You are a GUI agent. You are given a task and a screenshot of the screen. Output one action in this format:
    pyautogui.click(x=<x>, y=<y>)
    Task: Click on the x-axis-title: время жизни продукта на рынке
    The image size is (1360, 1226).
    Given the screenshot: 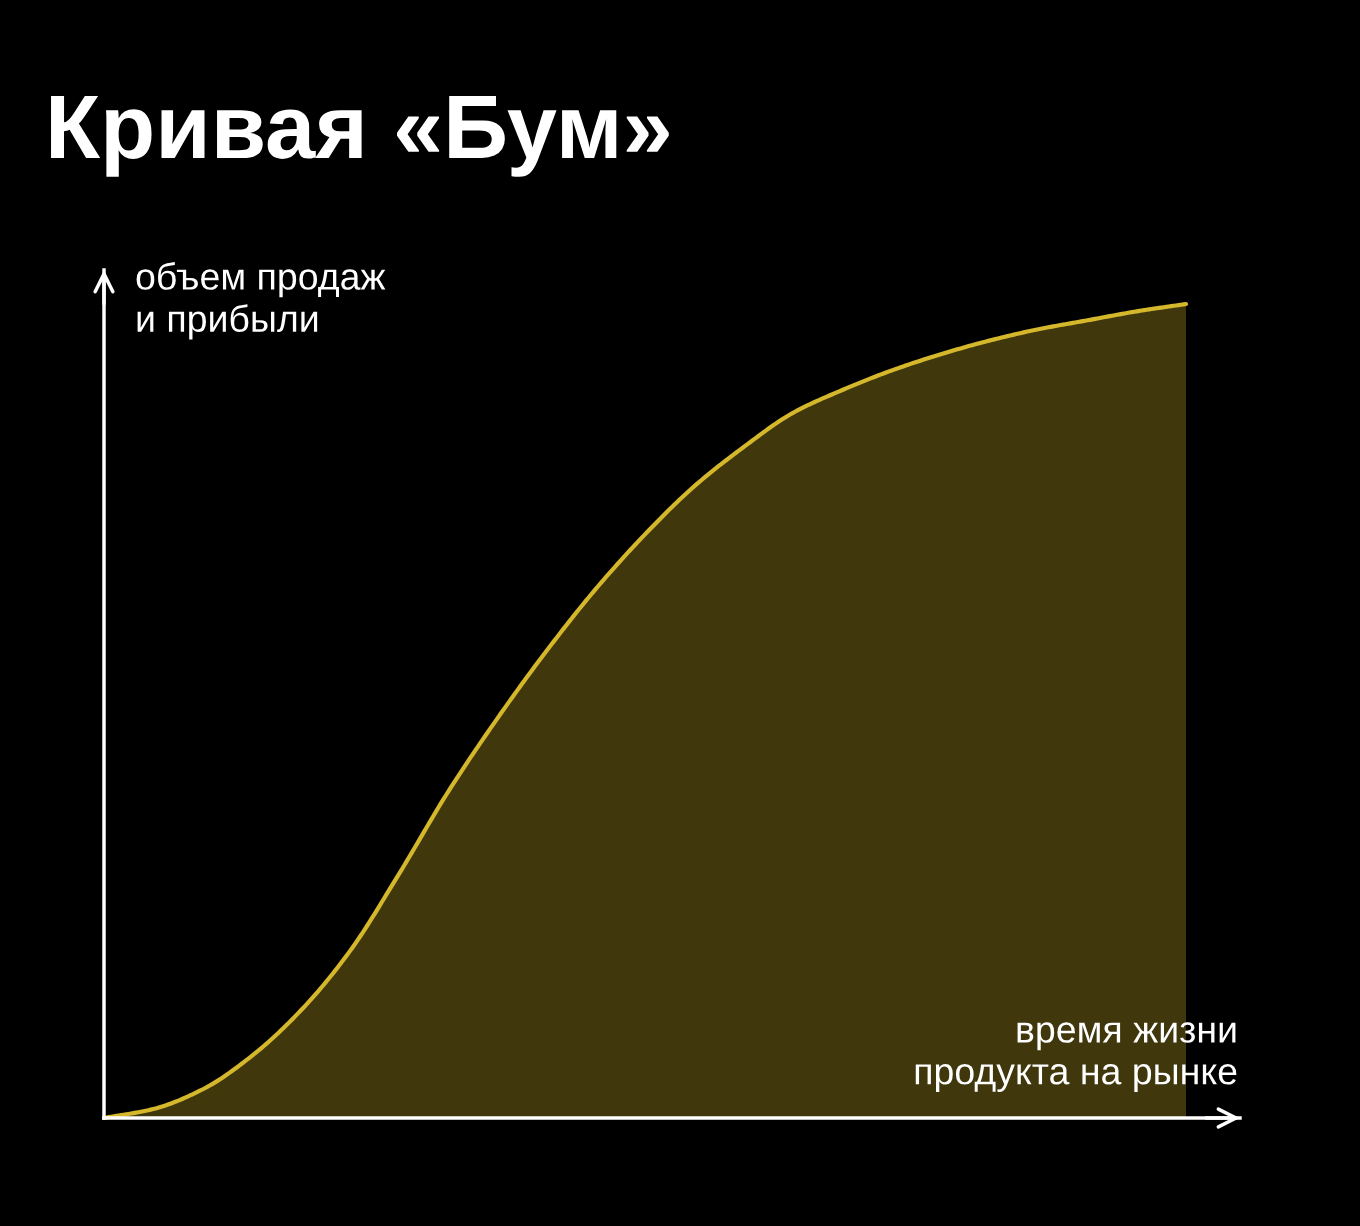 What is the action you would take?
    pyautogui.click(x=1076, y=1057)
    